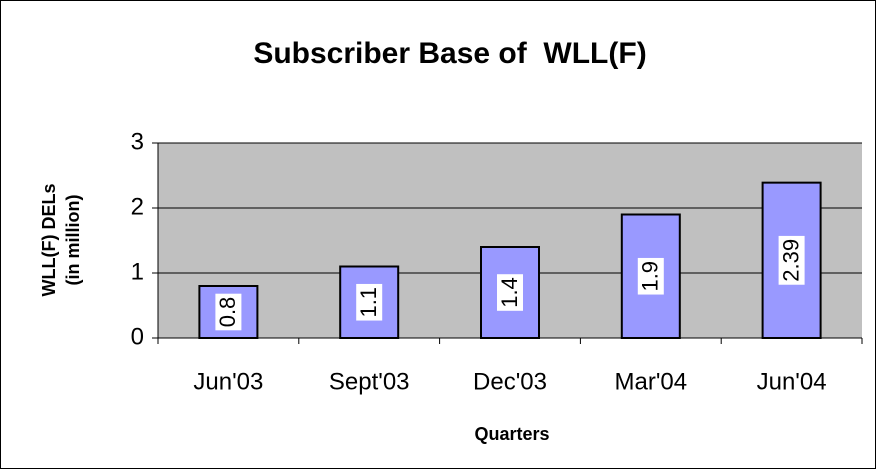 Image resolution: width=876 pixels, height=469 pixels. Describe the element at coordinates (137, 271) in the screenshot. I see `y-tick-label: 1` at that location.